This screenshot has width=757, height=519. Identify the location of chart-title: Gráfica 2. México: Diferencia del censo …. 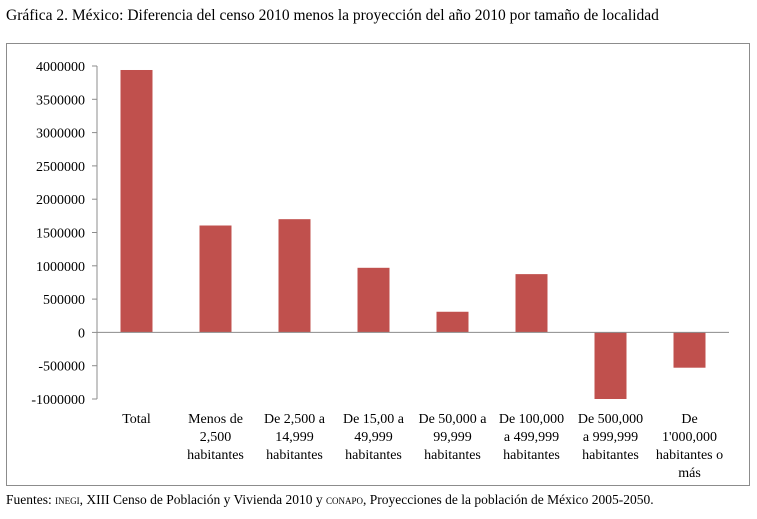
(332, 15).